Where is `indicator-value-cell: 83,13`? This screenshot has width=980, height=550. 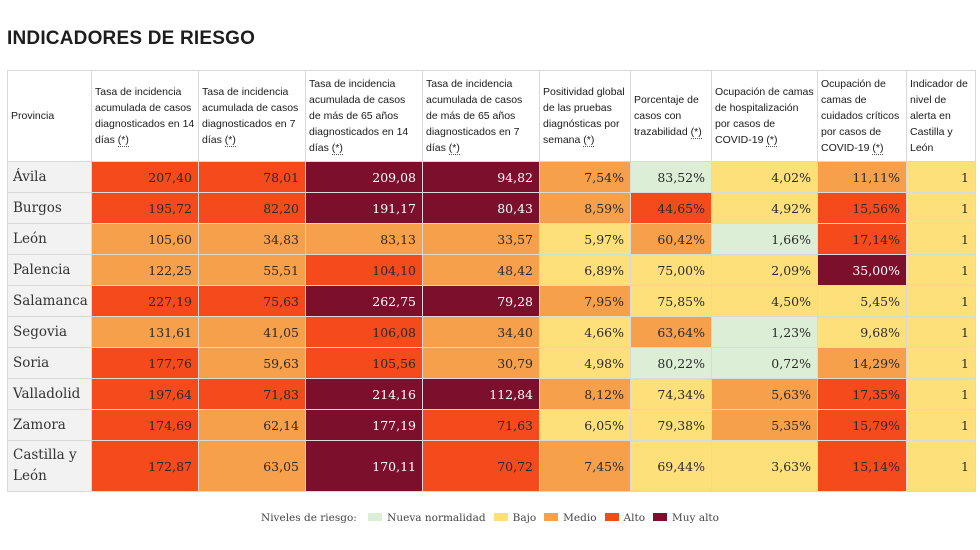 indicator-value-cell: 83,13 is located at coordinates (364, 239).